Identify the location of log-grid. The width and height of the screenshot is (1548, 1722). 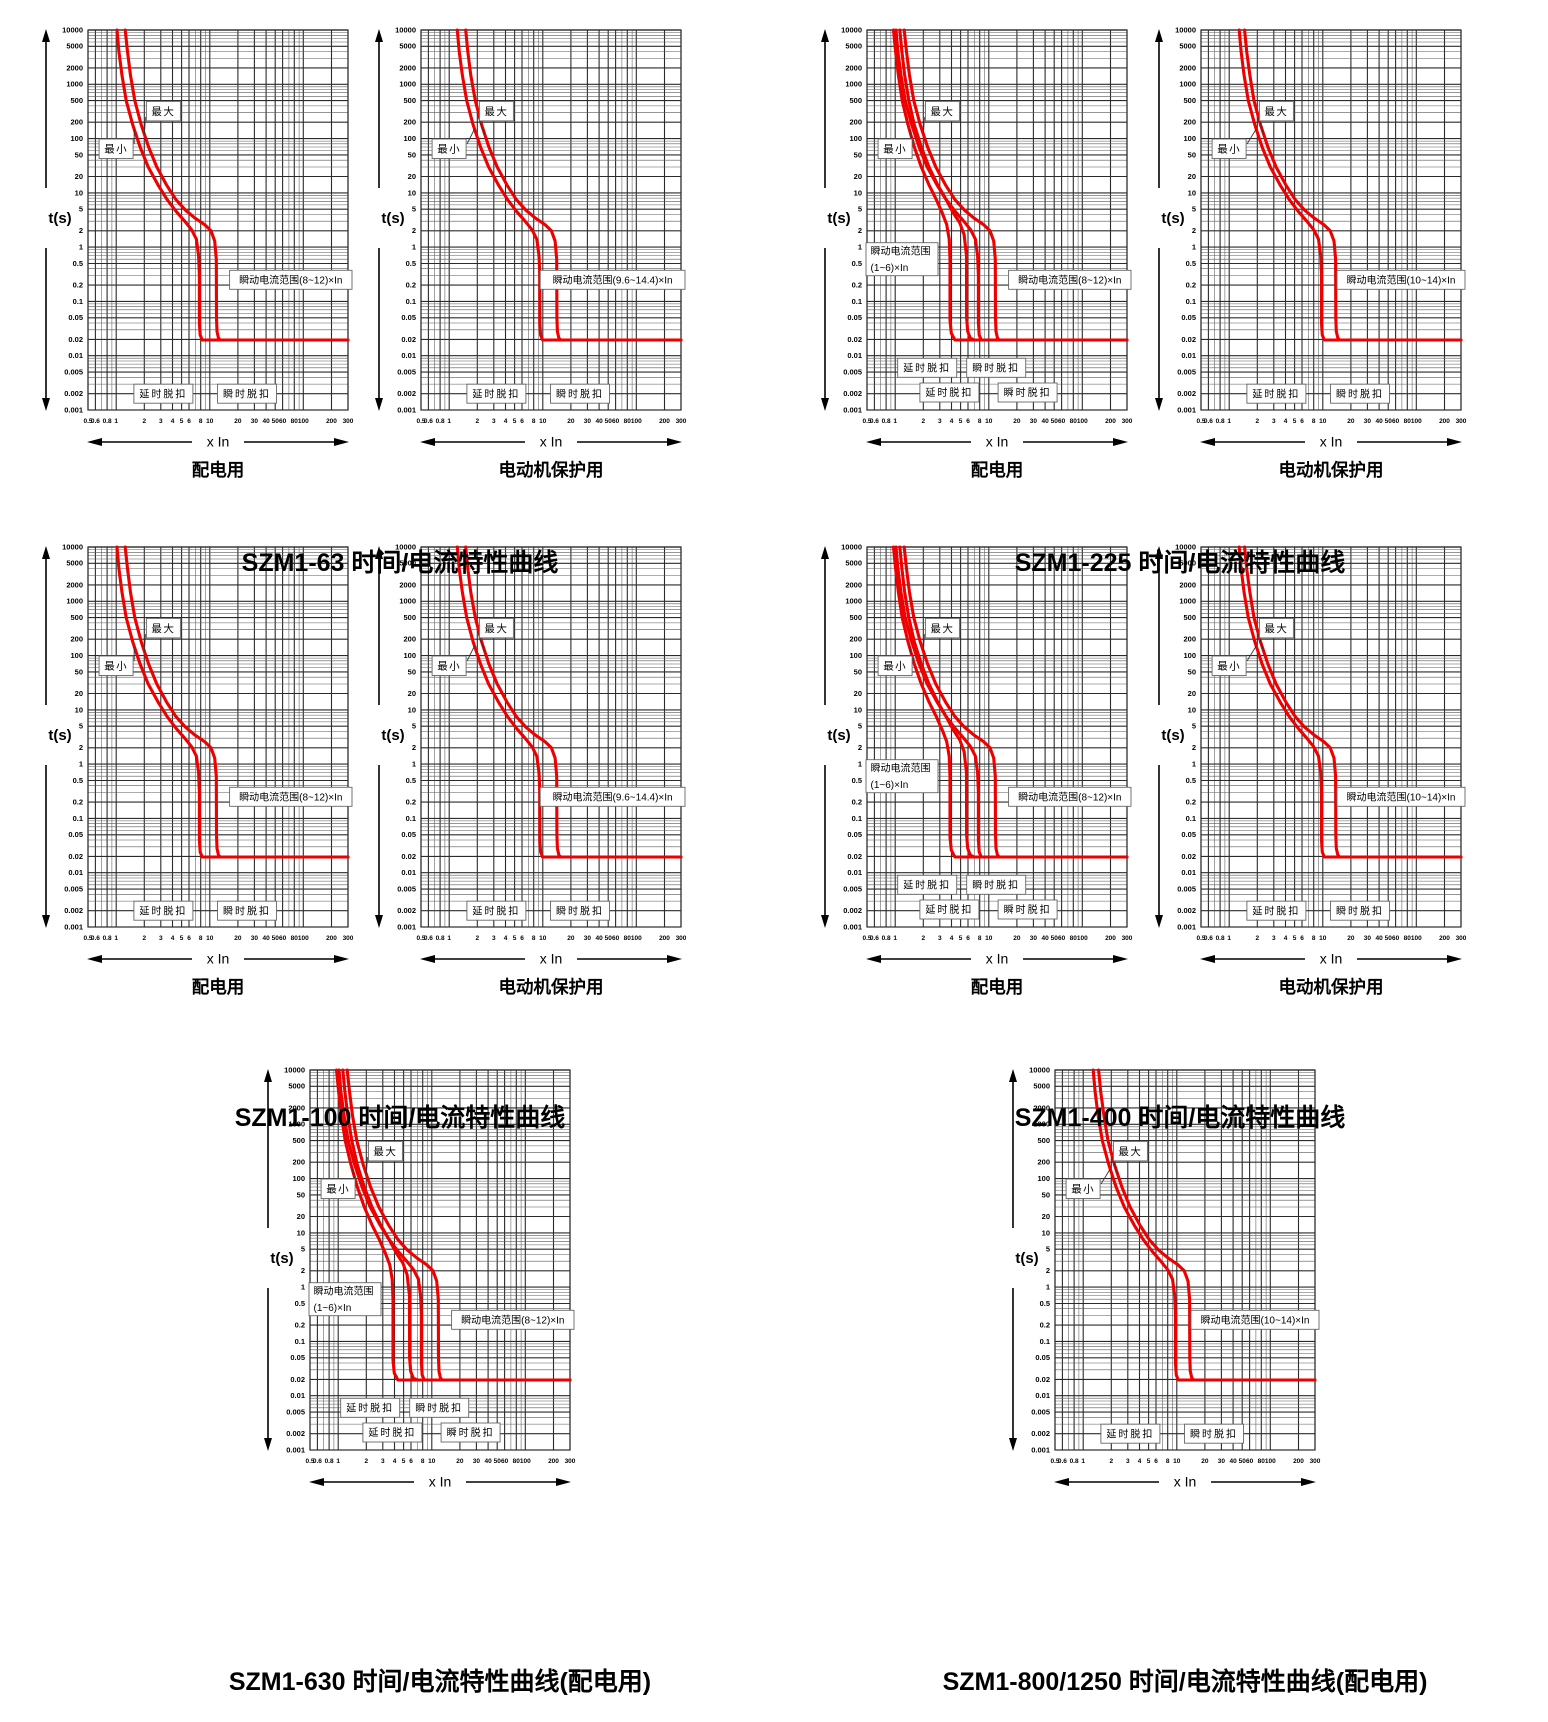
(218, 220).